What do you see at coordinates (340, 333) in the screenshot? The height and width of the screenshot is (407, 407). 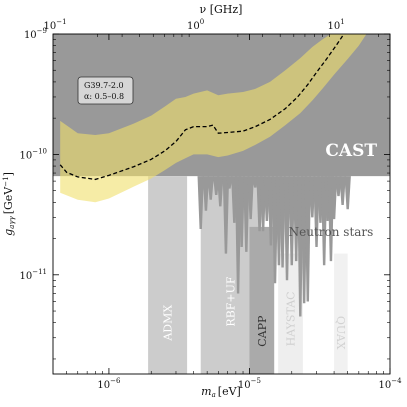 I see `region-label-quax: QUAX` at bounding box center [340, 333].